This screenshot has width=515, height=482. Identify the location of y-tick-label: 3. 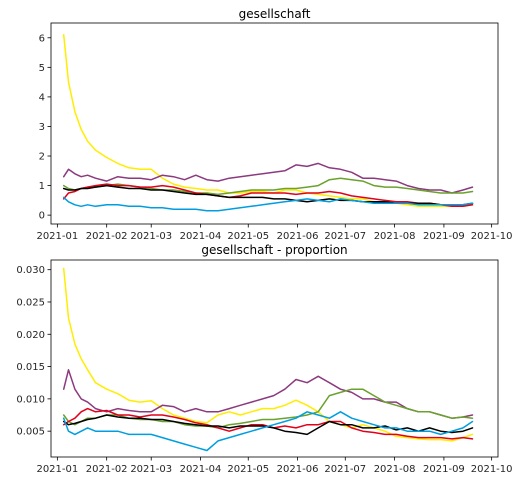
(42, 127).